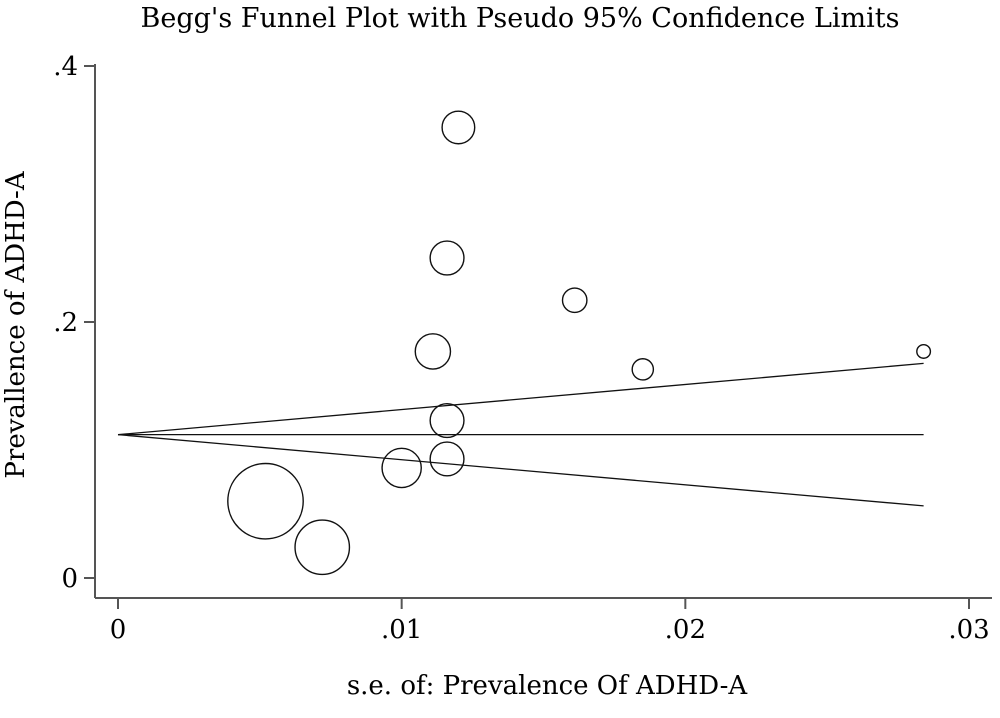  Describe the element at coordinates (968, 630) in the screenshot. I see `x-tick-label: .03` at that location.